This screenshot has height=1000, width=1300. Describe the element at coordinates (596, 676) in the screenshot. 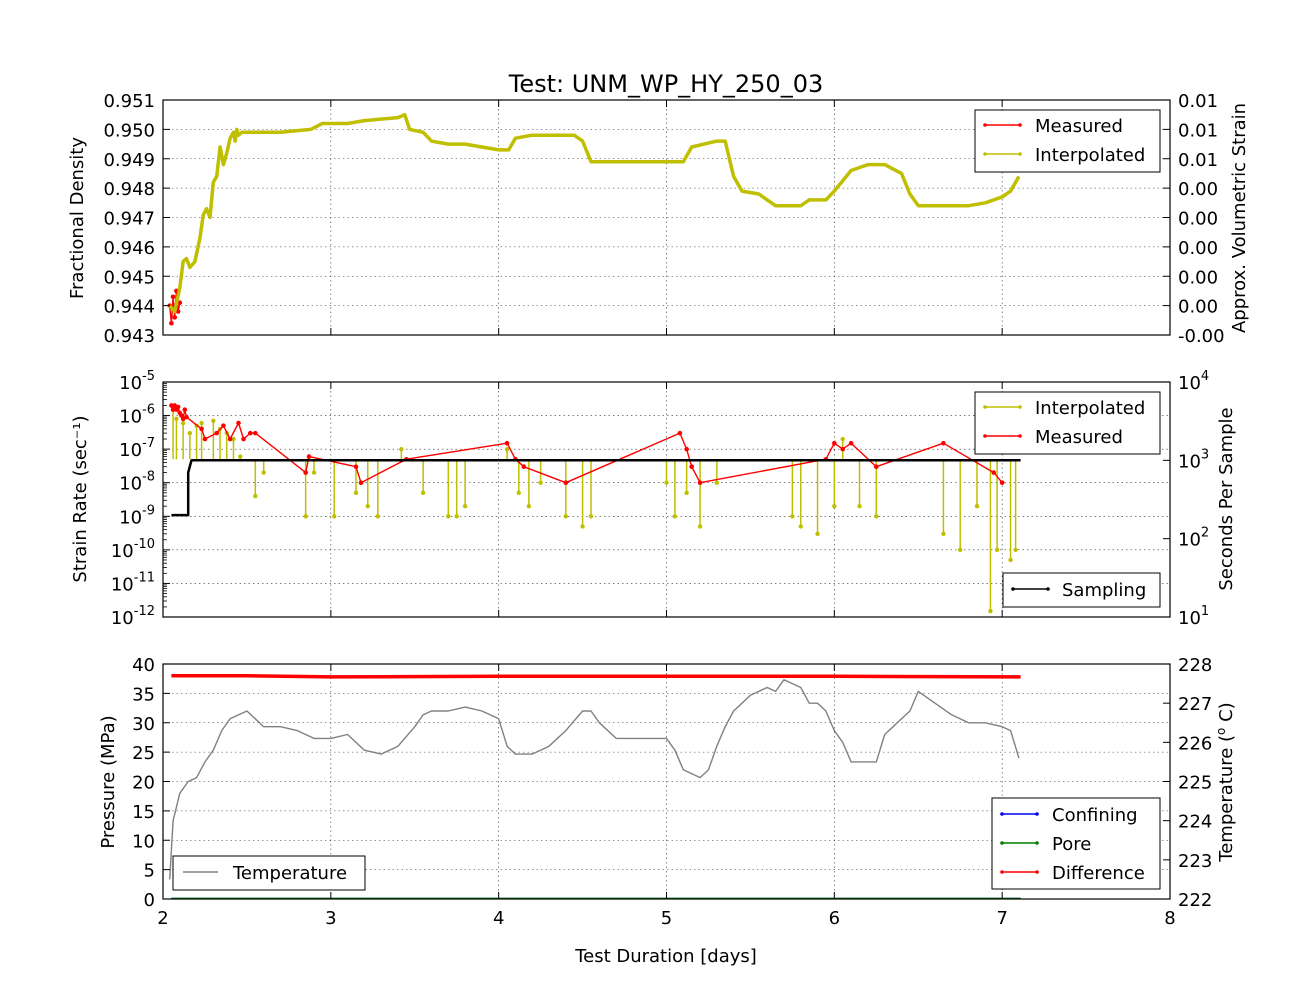

I see `series-difference-line` at that location.